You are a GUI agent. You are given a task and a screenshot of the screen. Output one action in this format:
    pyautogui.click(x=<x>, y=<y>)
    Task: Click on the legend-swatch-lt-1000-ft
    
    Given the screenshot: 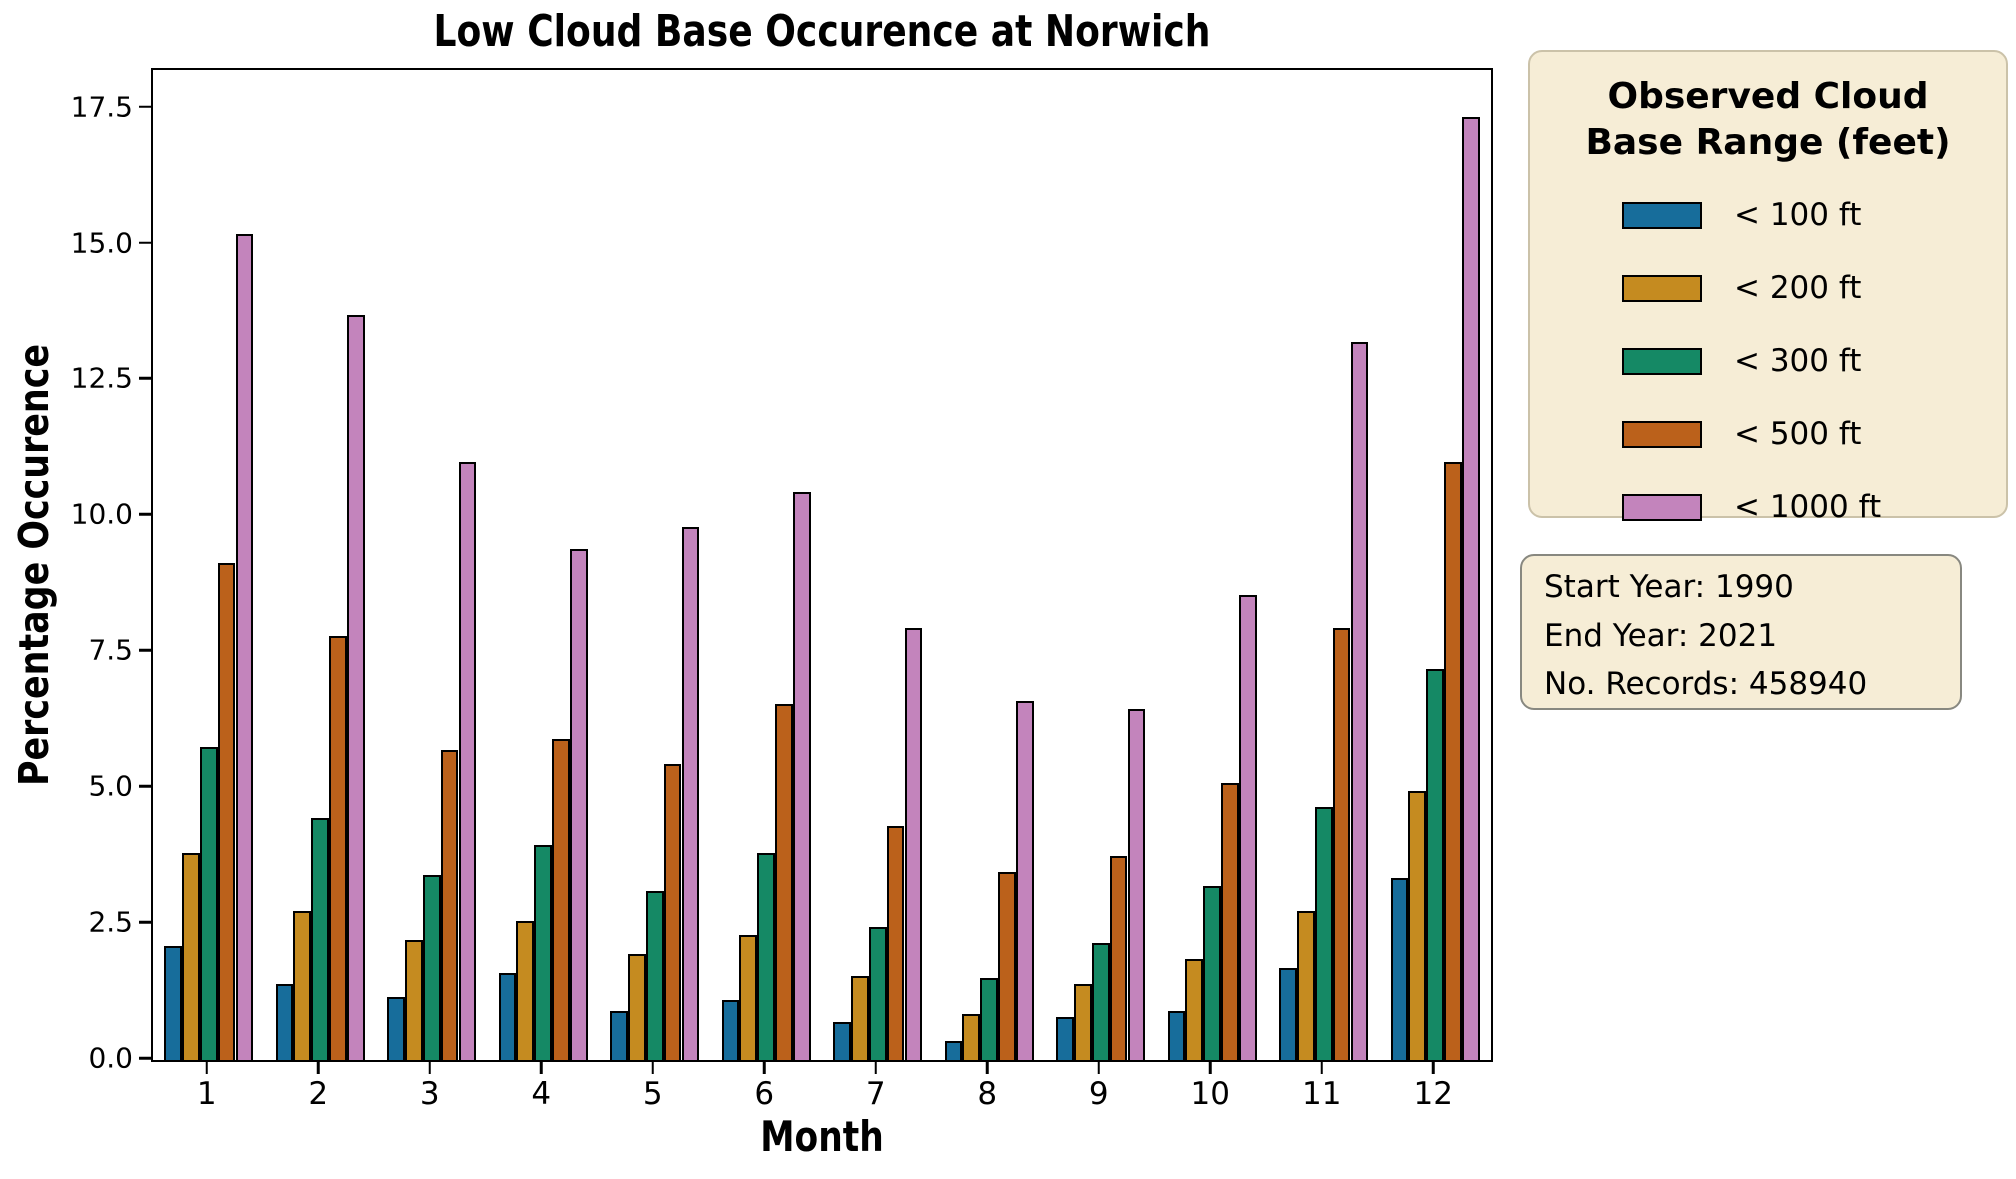 What is the action you would take?
    pyautogui.click(x=1662, y=507)
    